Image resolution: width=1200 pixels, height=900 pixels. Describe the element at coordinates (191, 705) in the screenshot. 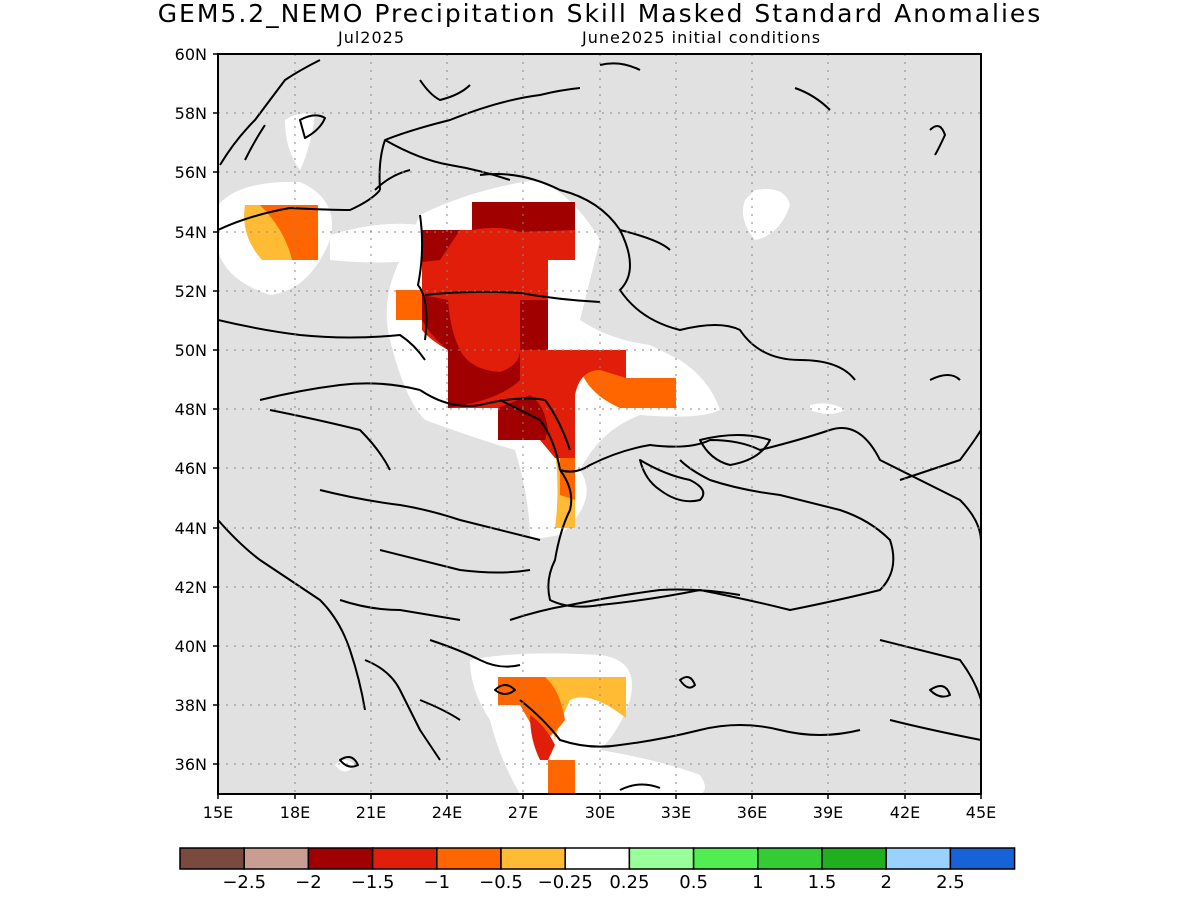

I see `lat-tick-label: 38N` at that location.